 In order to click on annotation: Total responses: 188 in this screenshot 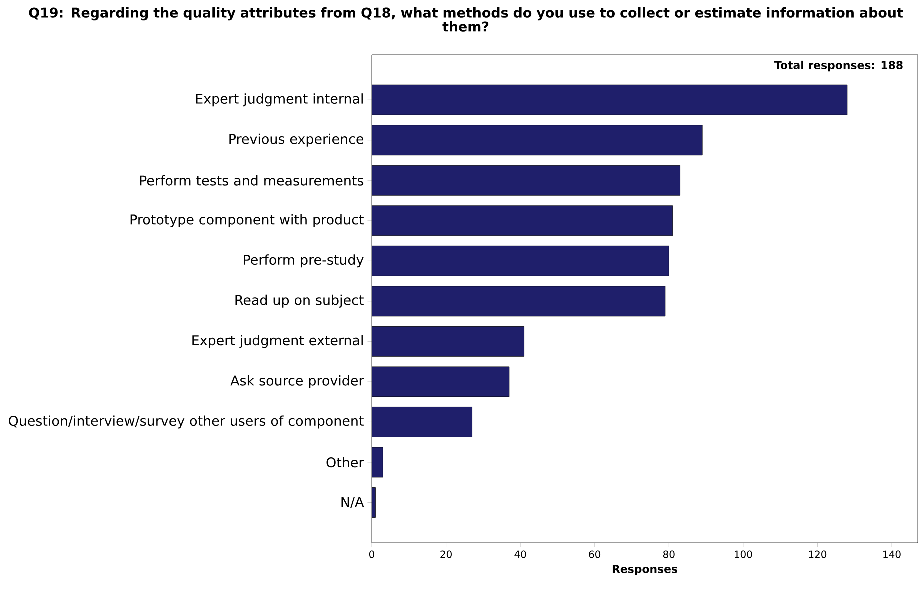, I will do `click(838, 66)`.